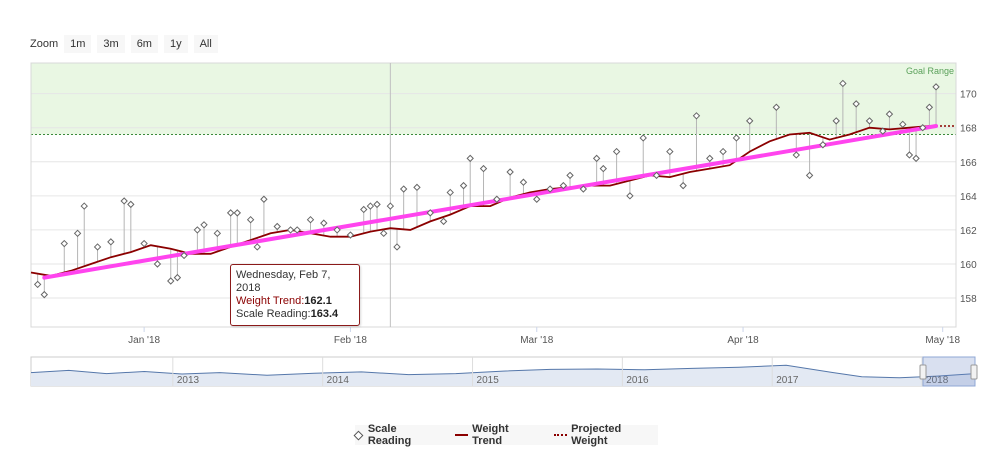 The width and height of the screenshot is (999, 473). I want to click on legend-item-scale-reading: Scale Reading, so click(397, 435).